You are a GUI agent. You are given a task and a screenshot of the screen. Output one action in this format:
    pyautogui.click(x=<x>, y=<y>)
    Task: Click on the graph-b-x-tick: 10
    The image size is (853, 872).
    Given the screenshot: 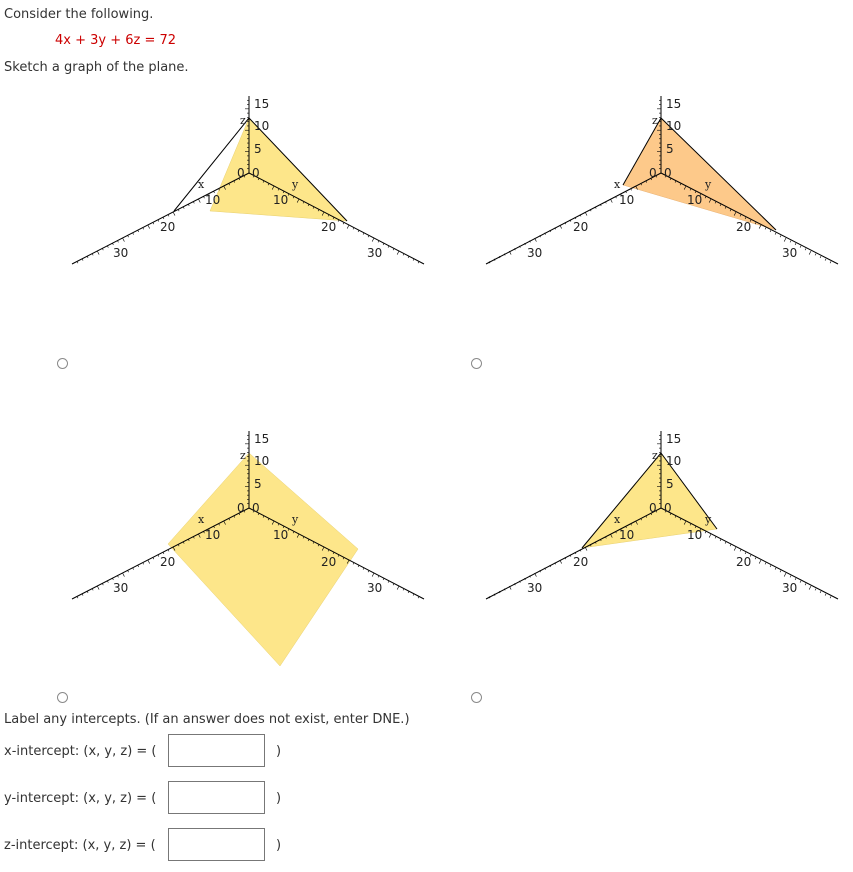 What is the action you would take?
    pyautogui.click(x=626, y=200)
    